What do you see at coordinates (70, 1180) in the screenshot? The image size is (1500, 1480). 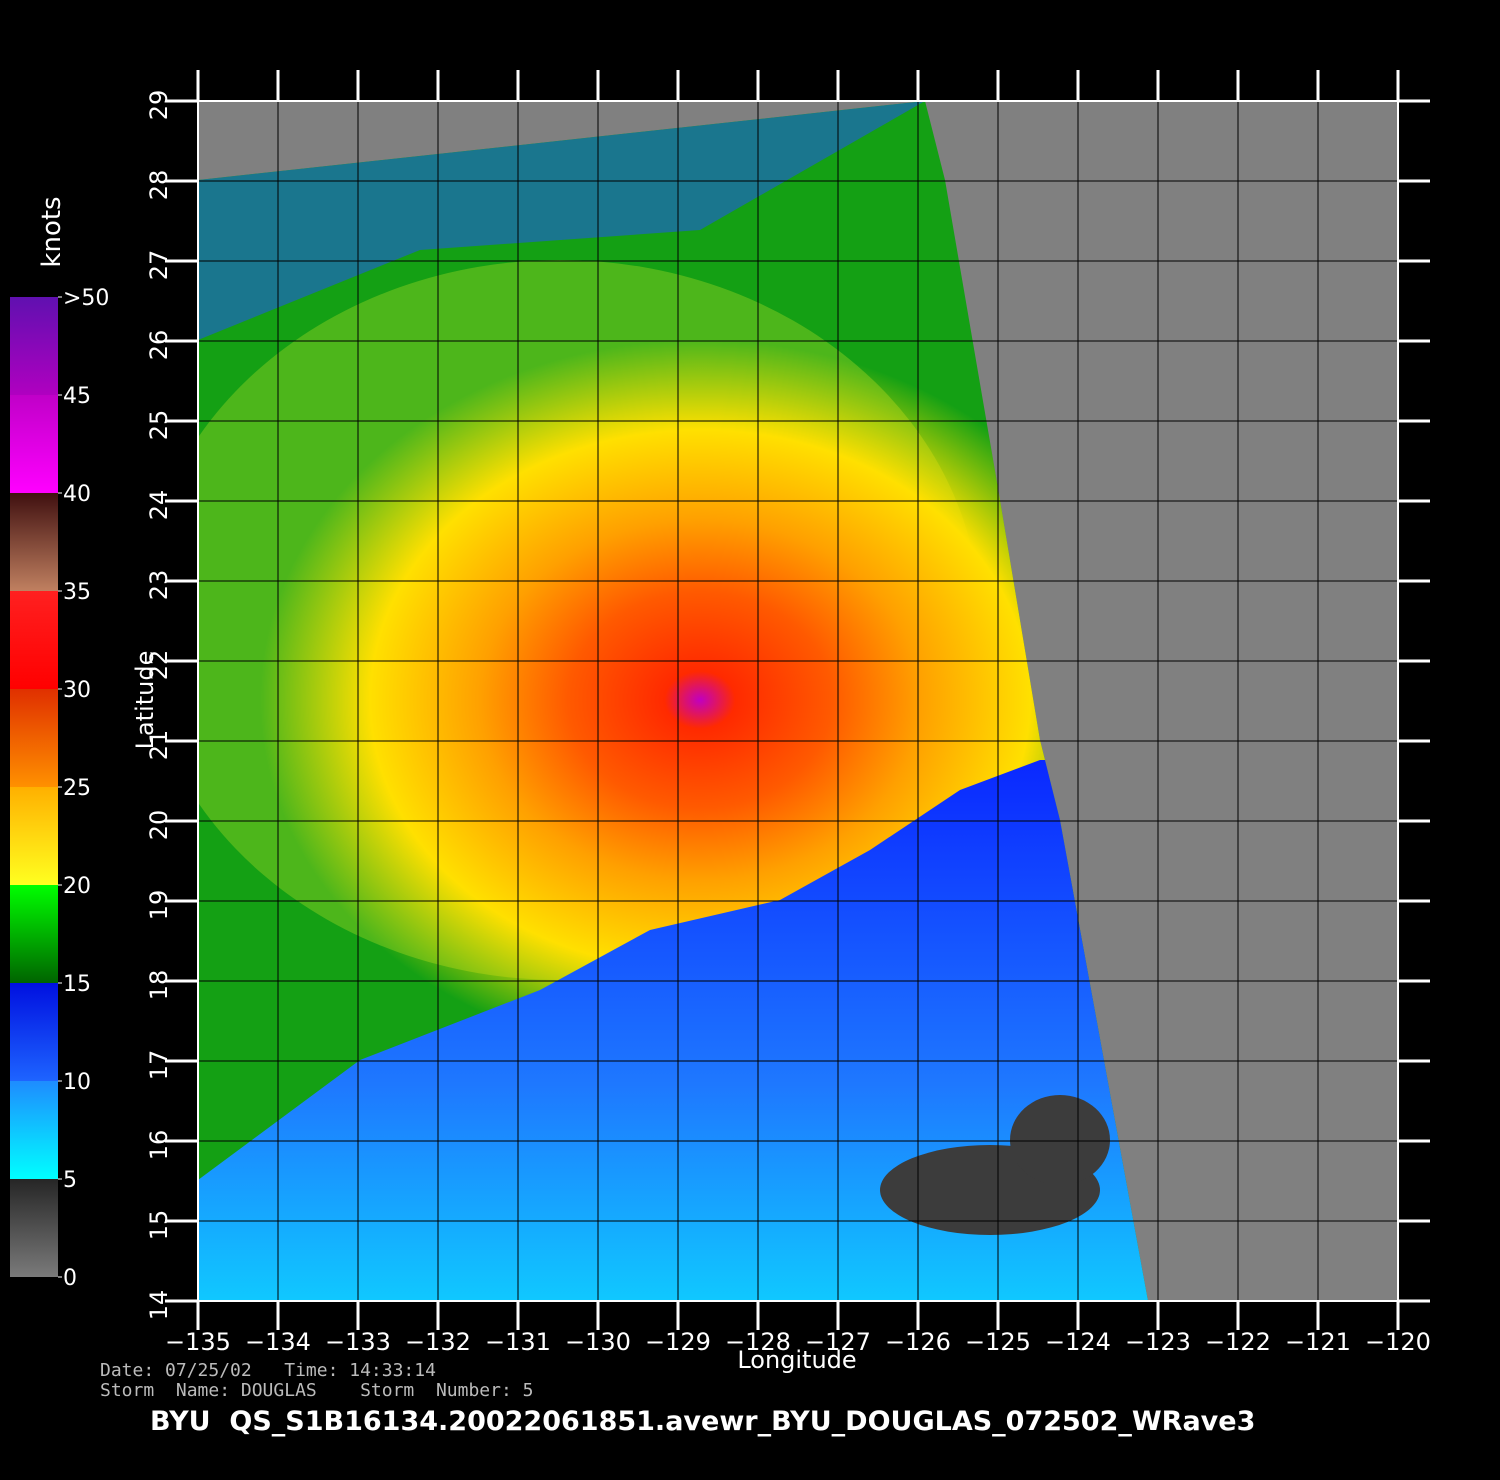 I see `colorbar-tick-label: 5` at bounding box center [70, 1180].